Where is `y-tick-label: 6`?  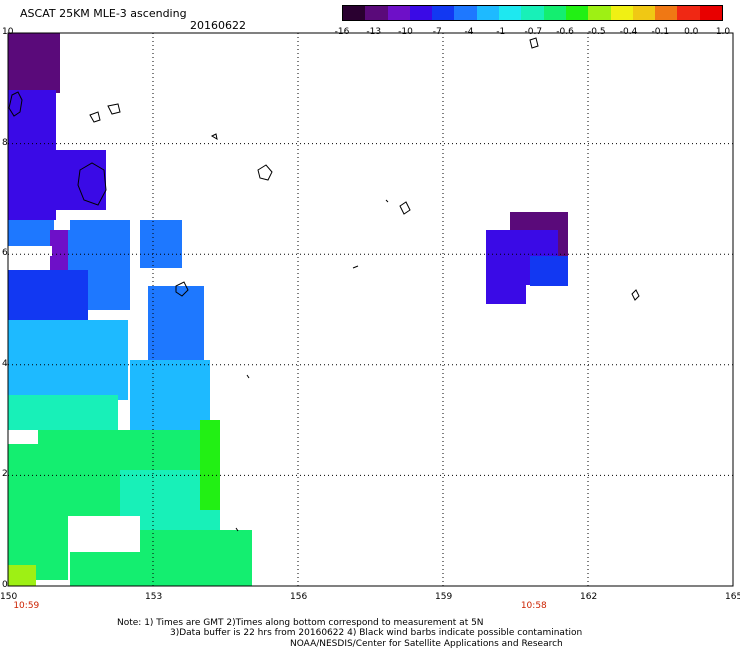 y-tick-label: 6 is located at coordinates (5, 253).